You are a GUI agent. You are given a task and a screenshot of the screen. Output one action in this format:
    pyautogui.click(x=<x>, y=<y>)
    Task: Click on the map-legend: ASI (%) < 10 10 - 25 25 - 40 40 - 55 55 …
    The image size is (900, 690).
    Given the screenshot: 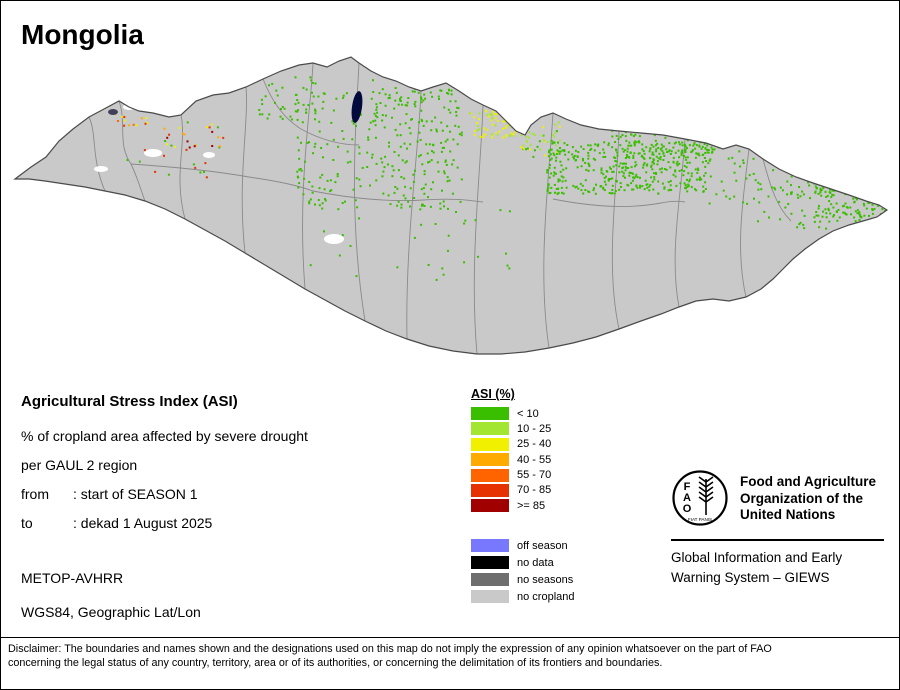 What is the action you would take?
    pyautogui.click(x=523, y=497)
    